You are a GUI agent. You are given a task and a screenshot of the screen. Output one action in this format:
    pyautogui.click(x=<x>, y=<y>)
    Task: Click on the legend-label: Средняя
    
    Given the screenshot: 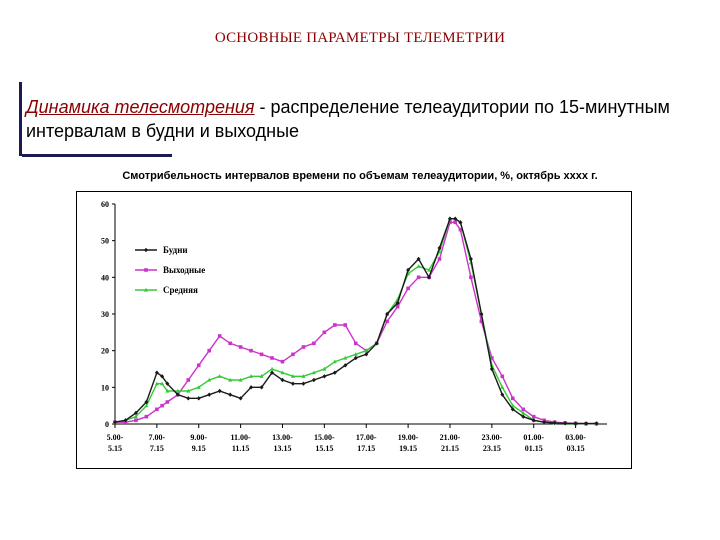 What is the action you would take?
    pyautogui.click(x=180, y=290)
    